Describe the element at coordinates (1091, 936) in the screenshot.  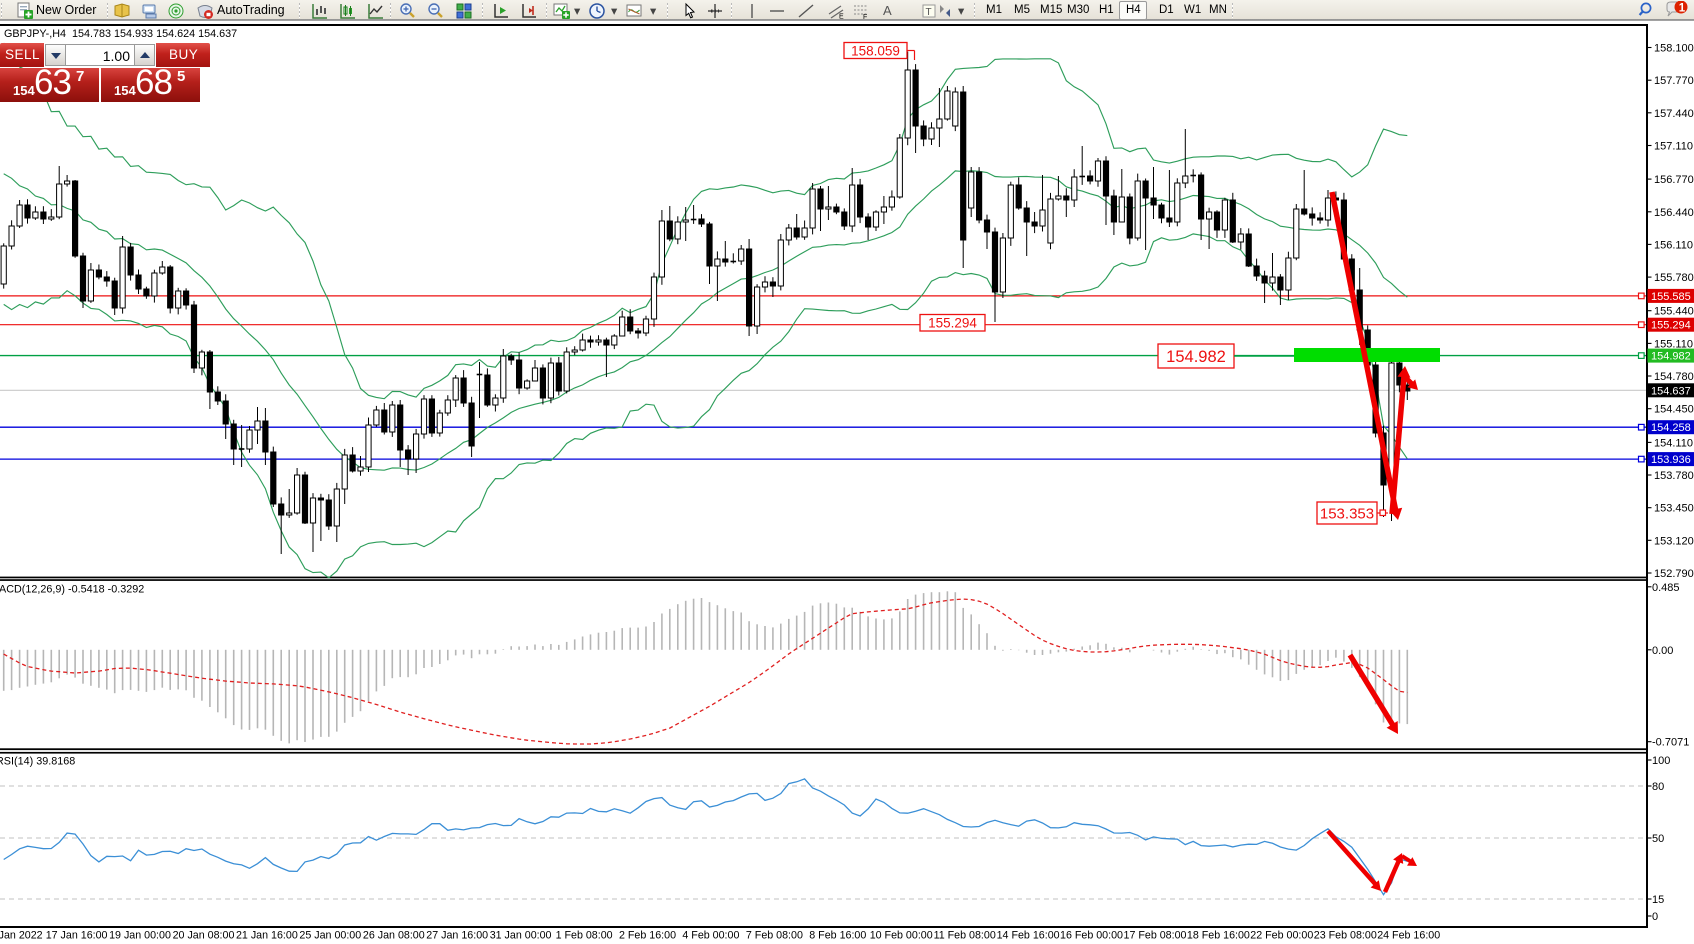
I see `svg-text: 16 Feb 00:00` at that location.